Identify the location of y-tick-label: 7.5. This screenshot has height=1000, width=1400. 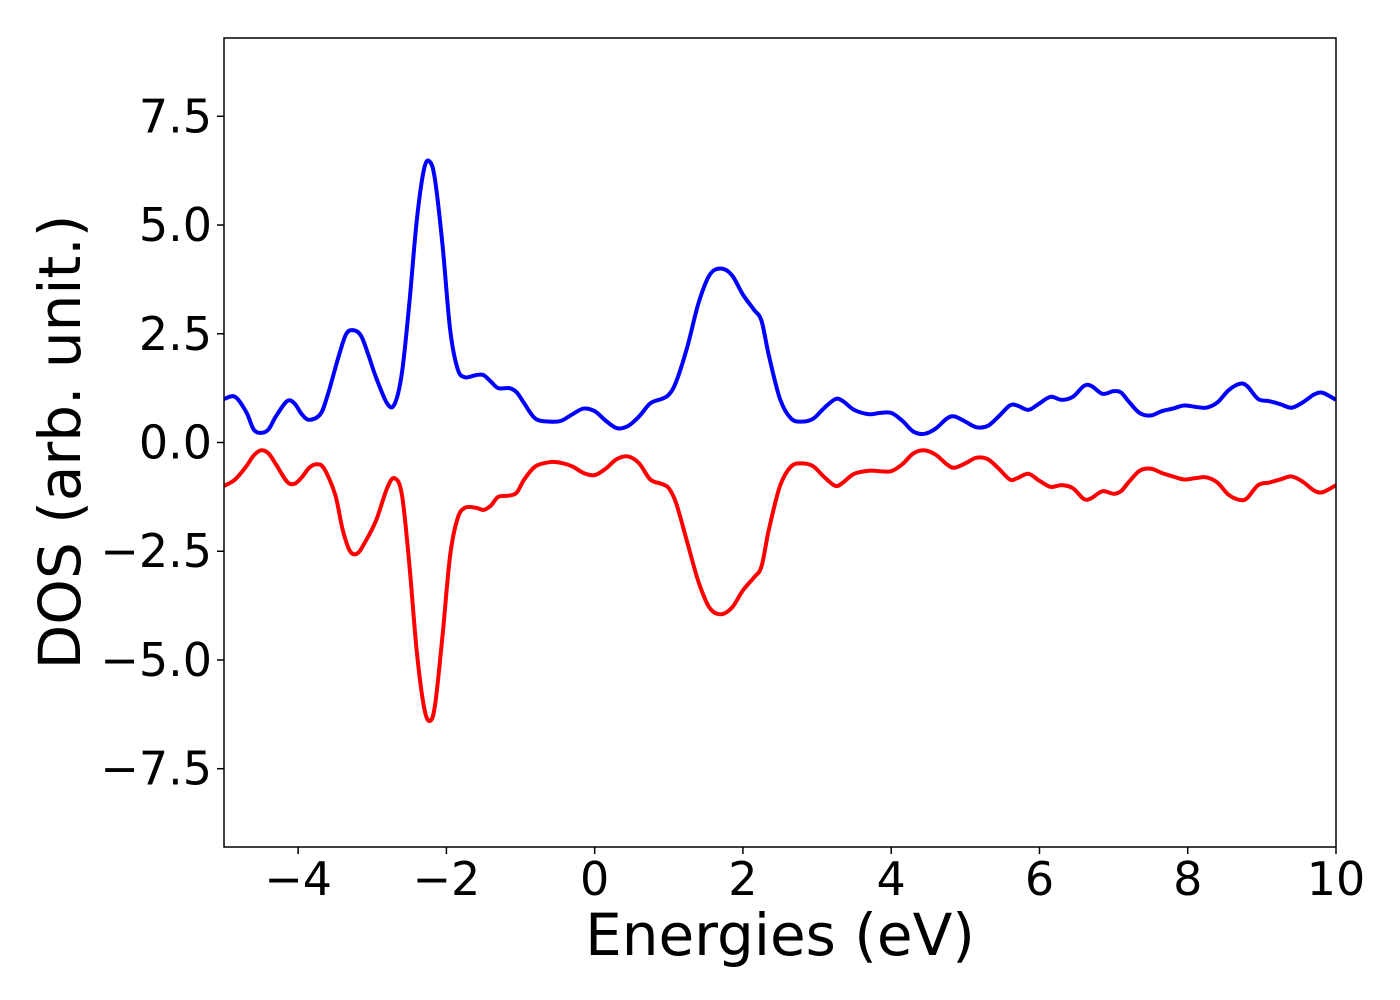
(175, 116).